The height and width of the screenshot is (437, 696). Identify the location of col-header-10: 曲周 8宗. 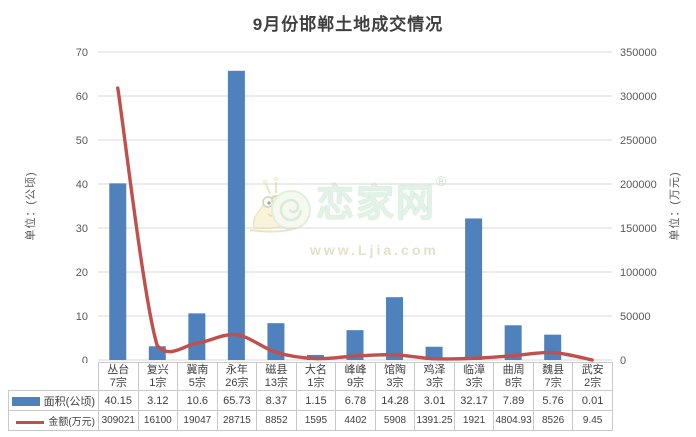
(513, 376).